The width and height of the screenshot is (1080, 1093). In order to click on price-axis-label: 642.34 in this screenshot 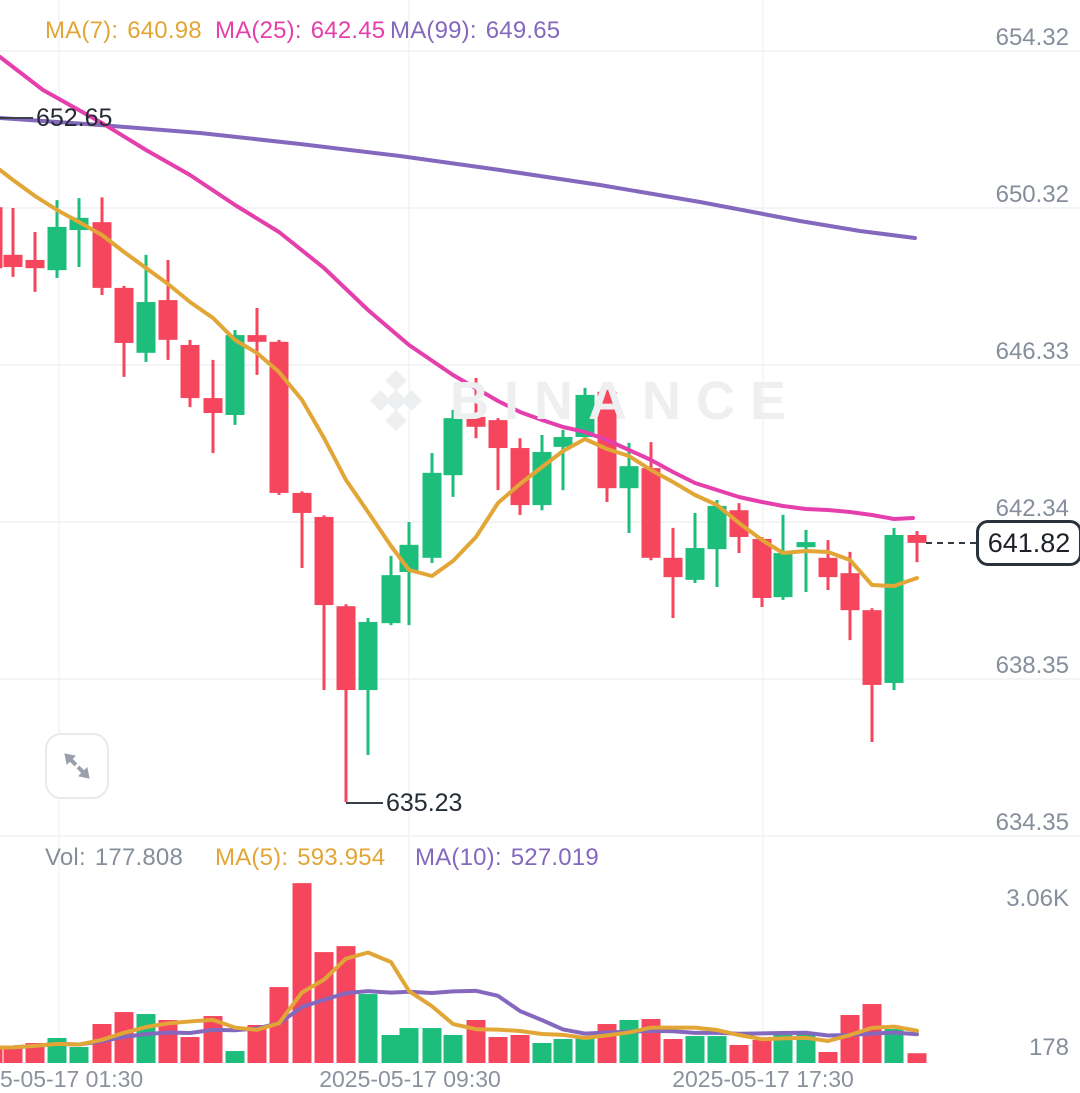, I will do `click(1032, 508)`.